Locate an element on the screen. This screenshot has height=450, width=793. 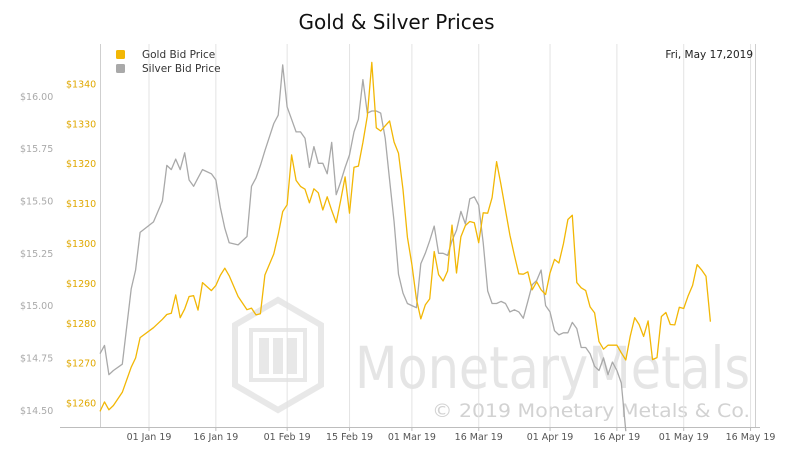
right-tick-label: $1260 is located at coordinates (81, 404).